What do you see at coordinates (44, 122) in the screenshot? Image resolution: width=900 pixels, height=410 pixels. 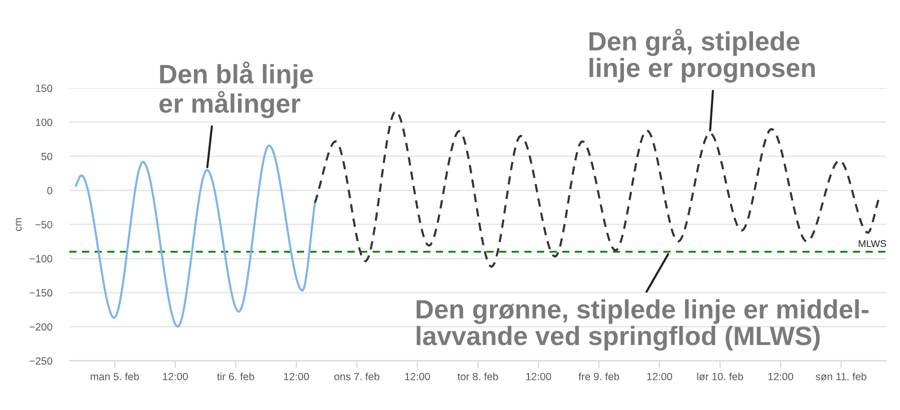 I see `y-tick-label: 100` at bounding box center [44, 122].